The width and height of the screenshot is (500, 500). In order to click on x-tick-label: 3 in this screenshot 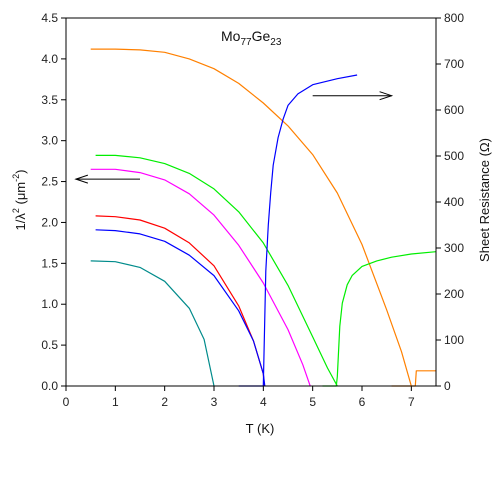, I will do `click(214, 402)`.